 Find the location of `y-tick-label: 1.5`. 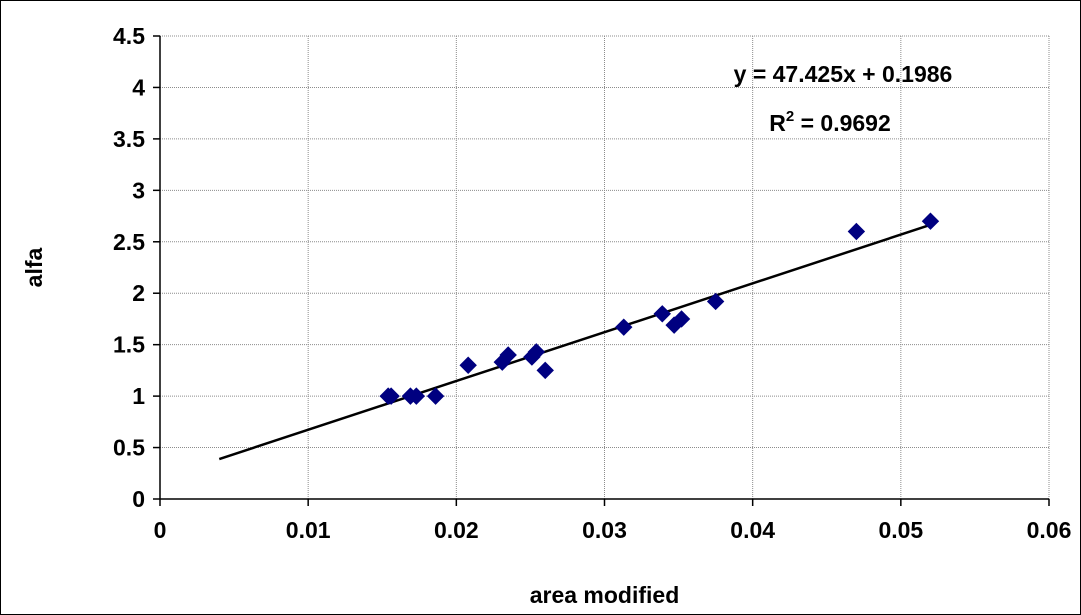

y-tick-label: 1.5 is located at coordinates (129, 345).